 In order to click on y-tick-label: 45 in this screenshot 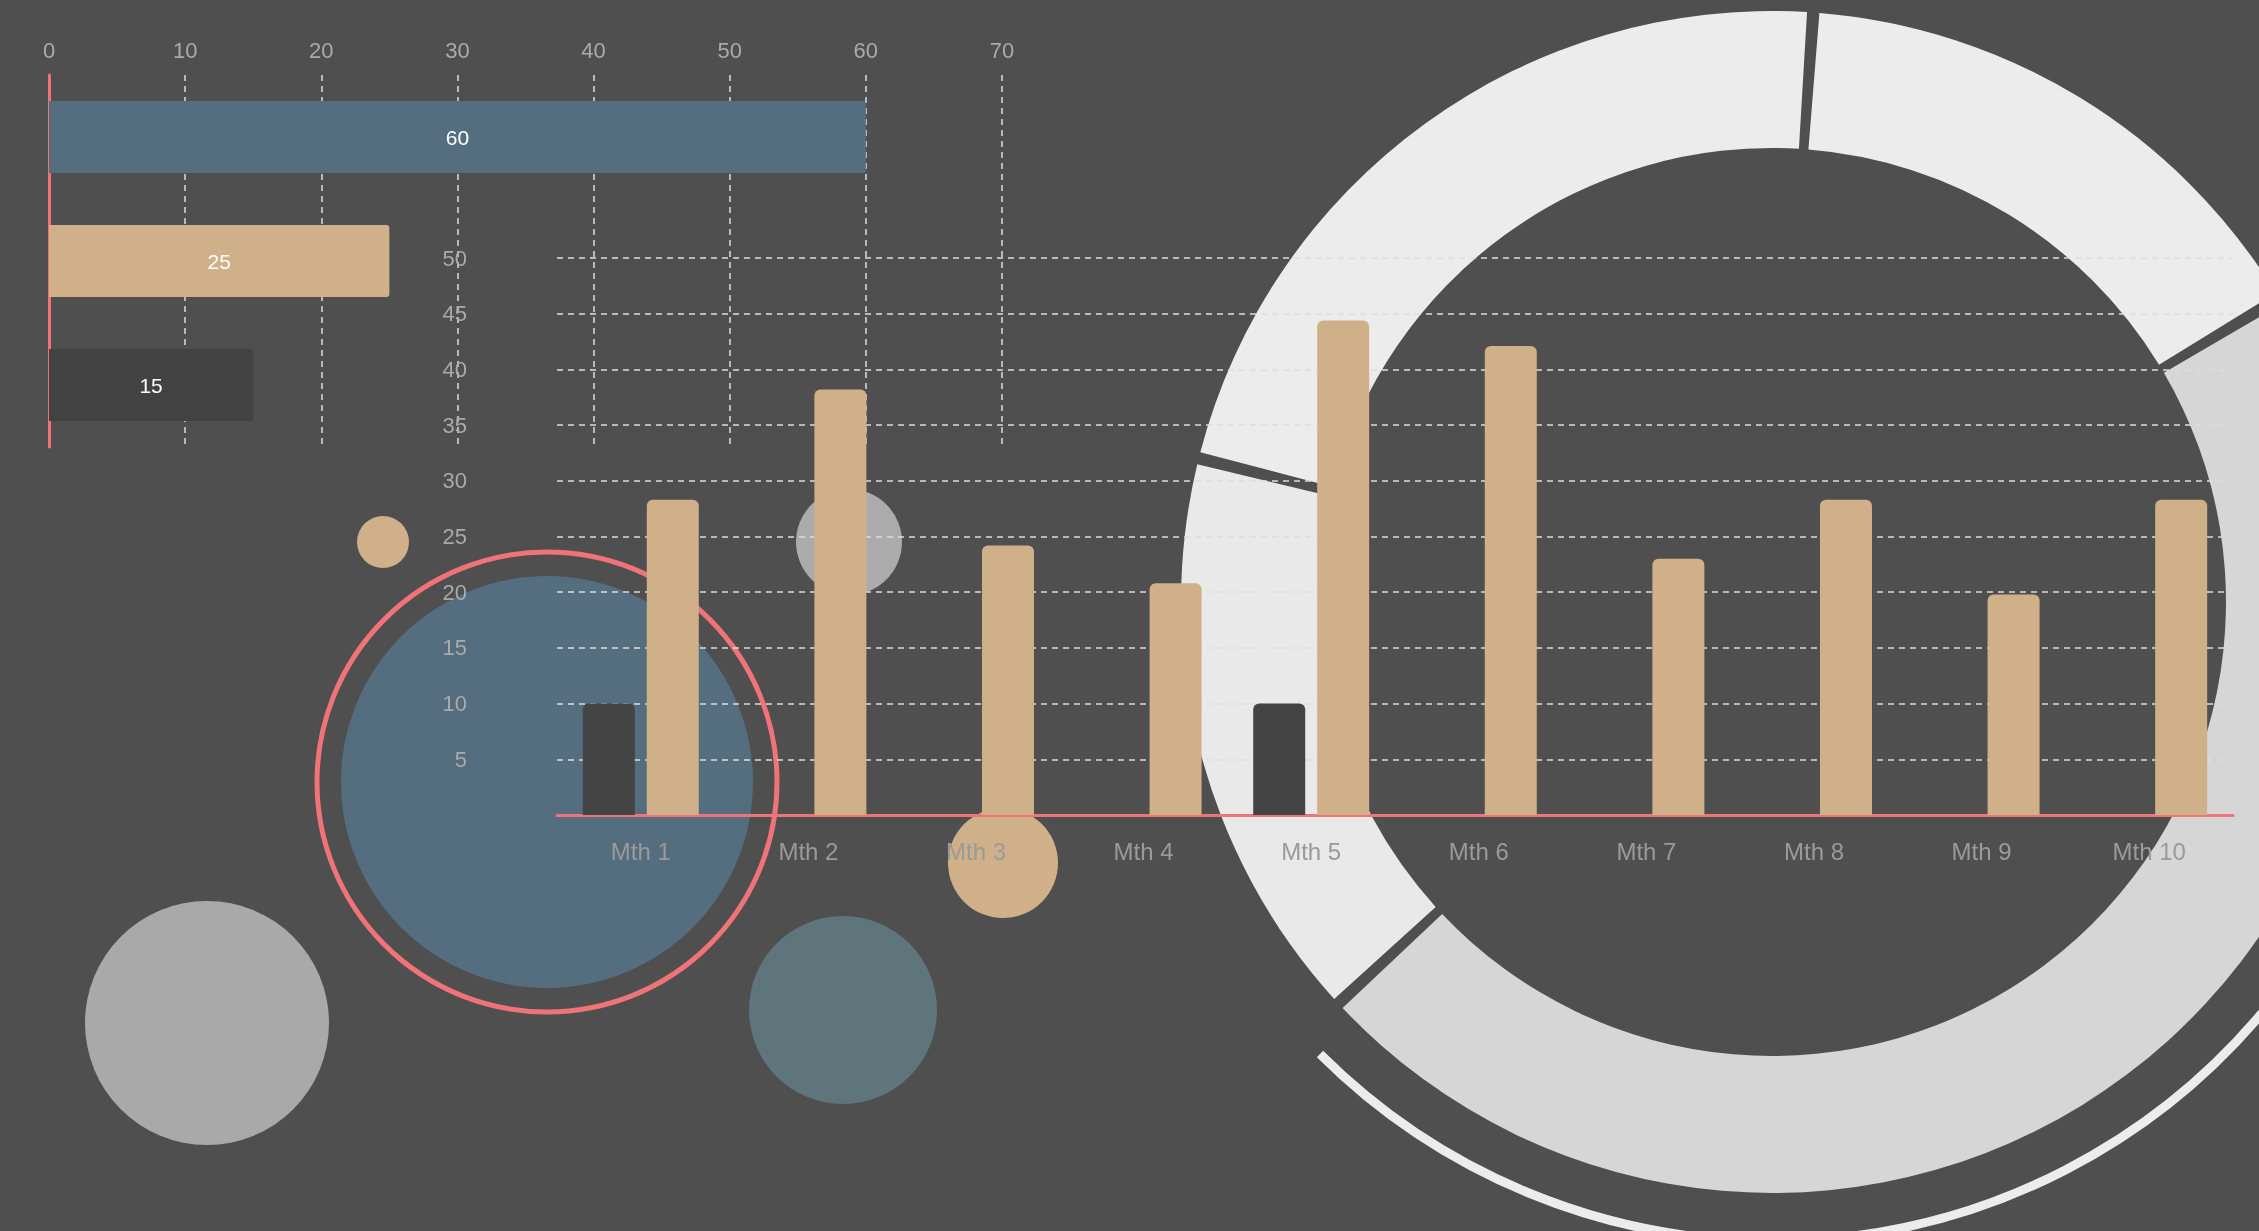, I will do `click(454, 314)`.